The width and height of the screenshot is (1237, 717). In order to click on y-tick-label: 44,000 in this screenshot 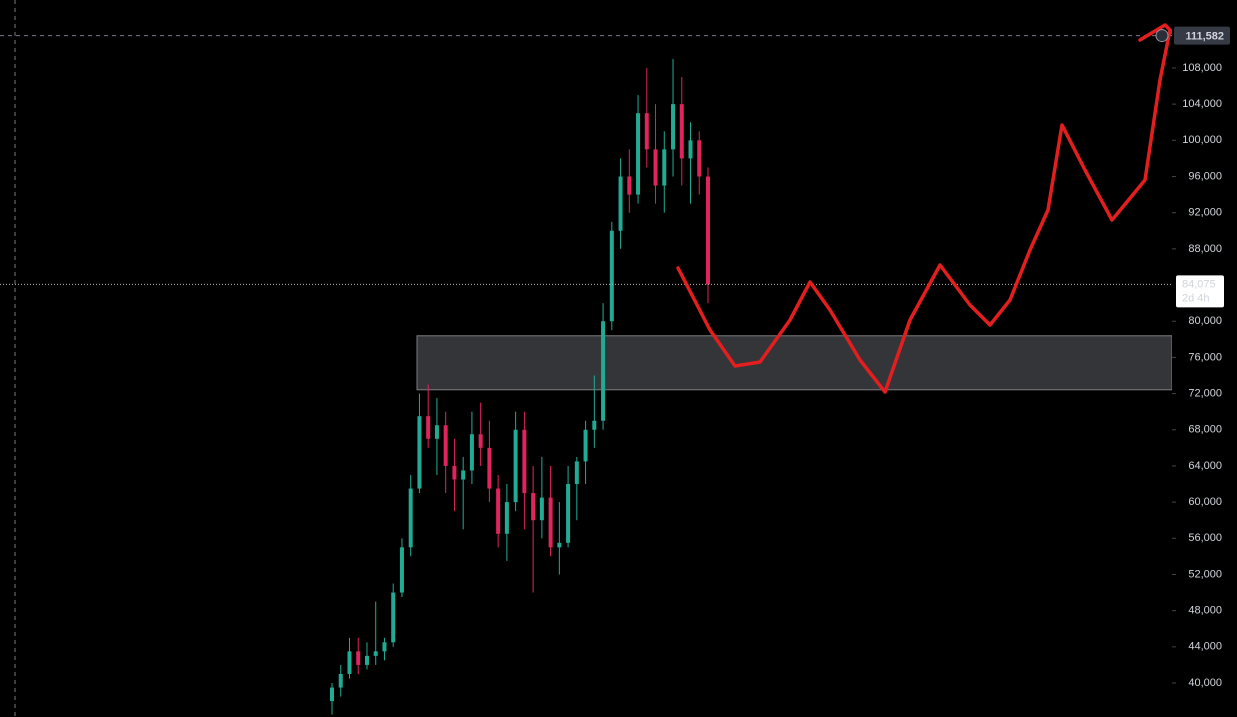, I will do `click(1205, 647)`.